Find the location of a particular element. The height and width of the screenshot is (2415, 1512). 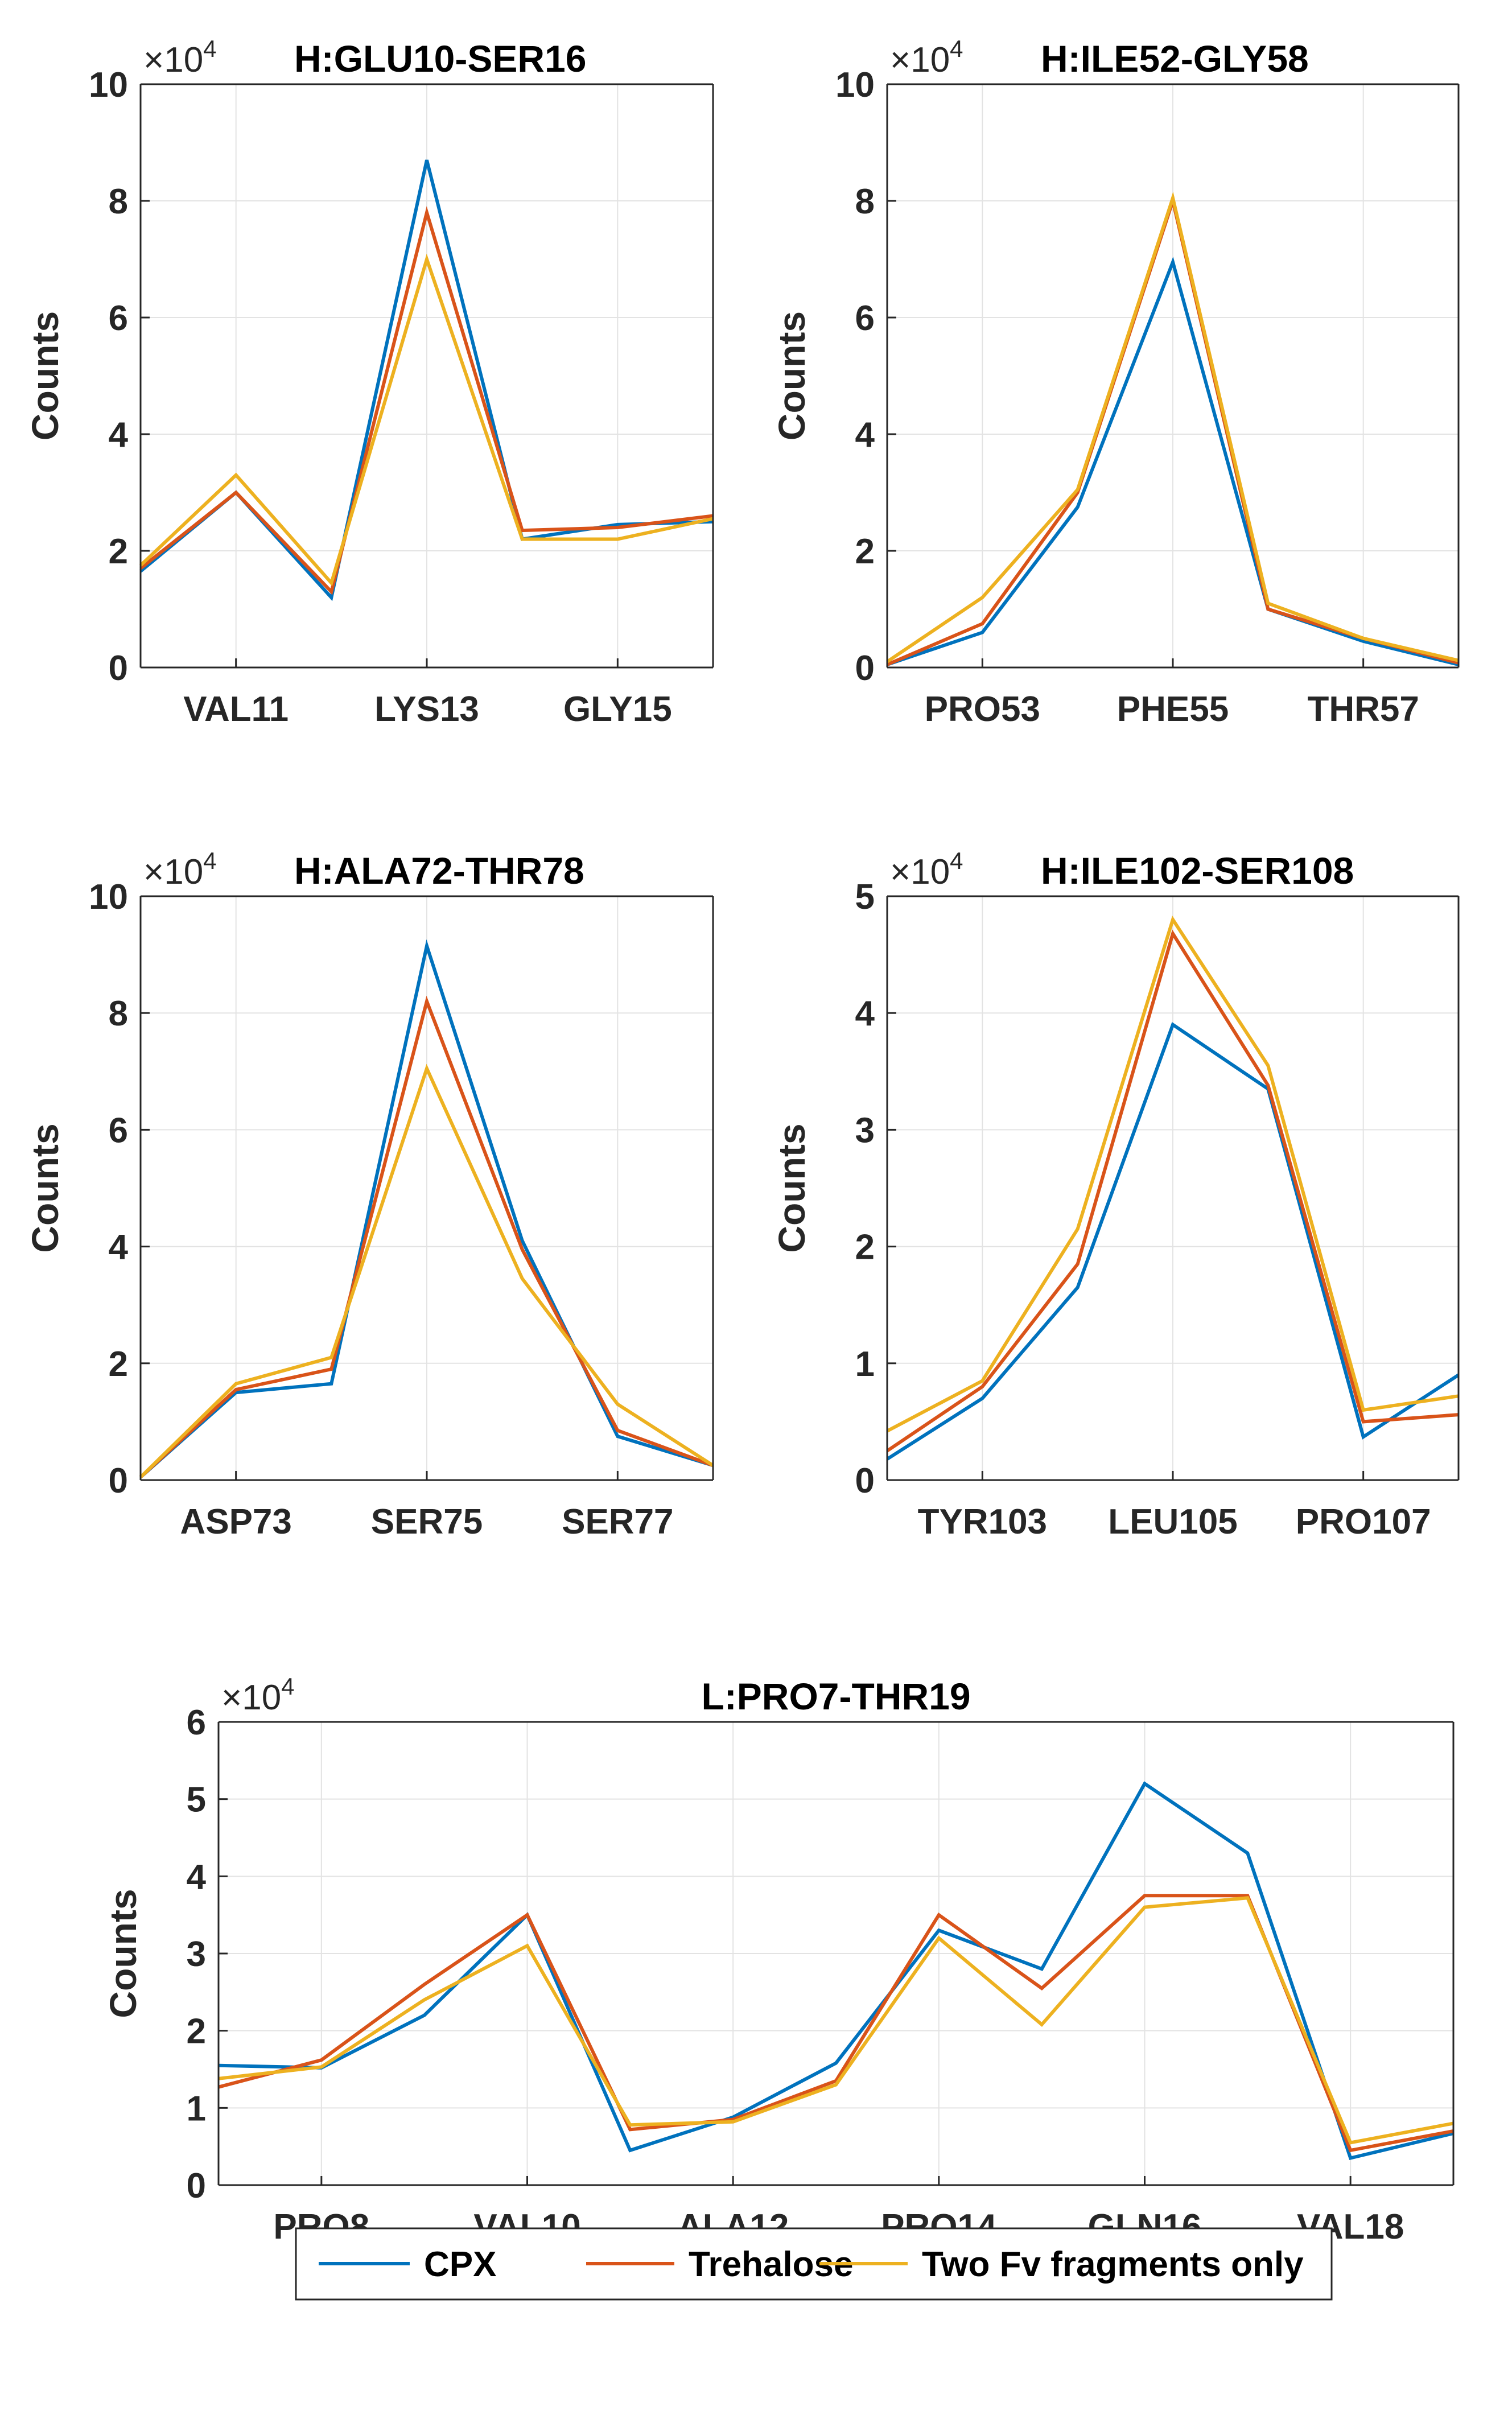

legend-entry-1: CPX is located at coordinates (460, 2265).